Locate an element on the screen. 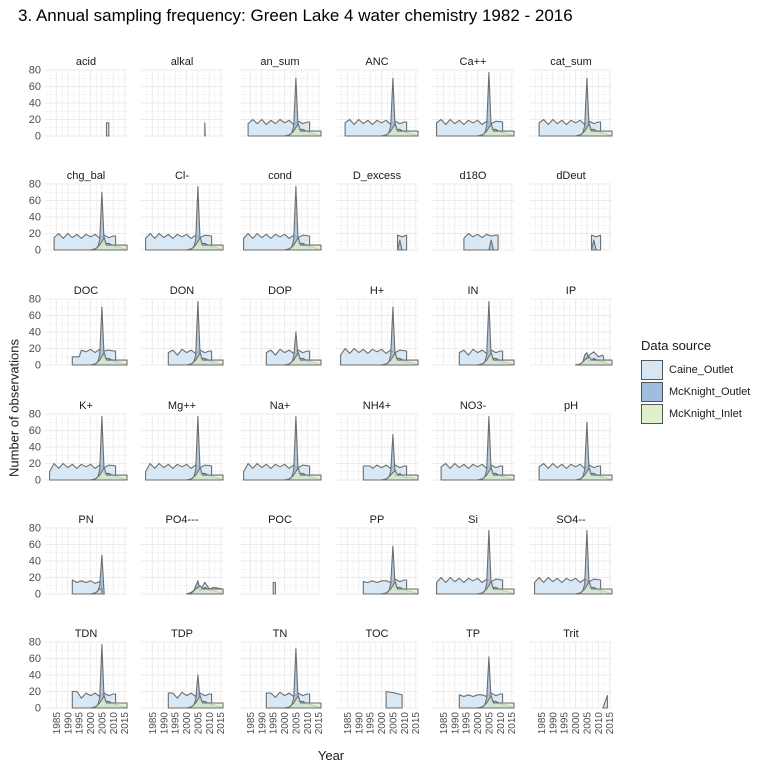  facet-label-don: DON is located at coordinates (182, 291).